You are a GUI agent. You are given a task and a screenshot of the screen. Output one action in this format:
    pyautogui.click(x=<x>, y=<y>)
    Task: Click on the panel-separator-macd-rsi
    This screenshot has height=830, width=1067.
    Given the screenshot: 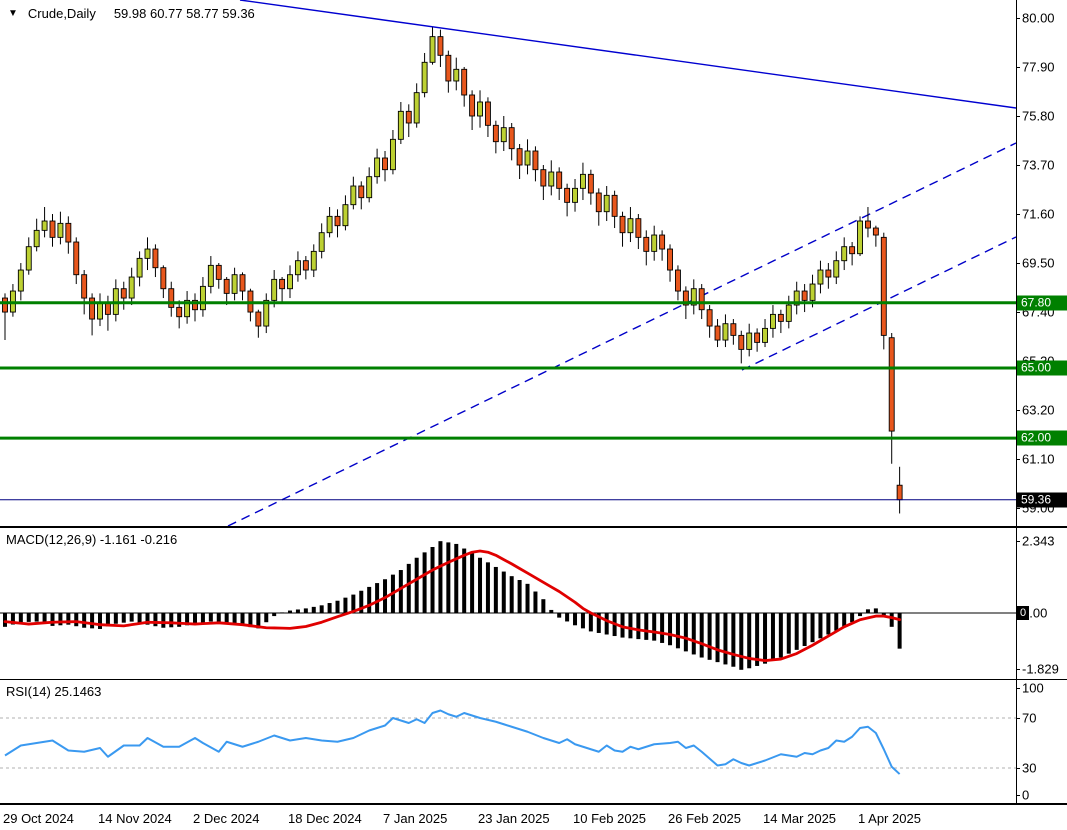 What is the action you would take?
    pyautogui.click(x=533, y=679)
    